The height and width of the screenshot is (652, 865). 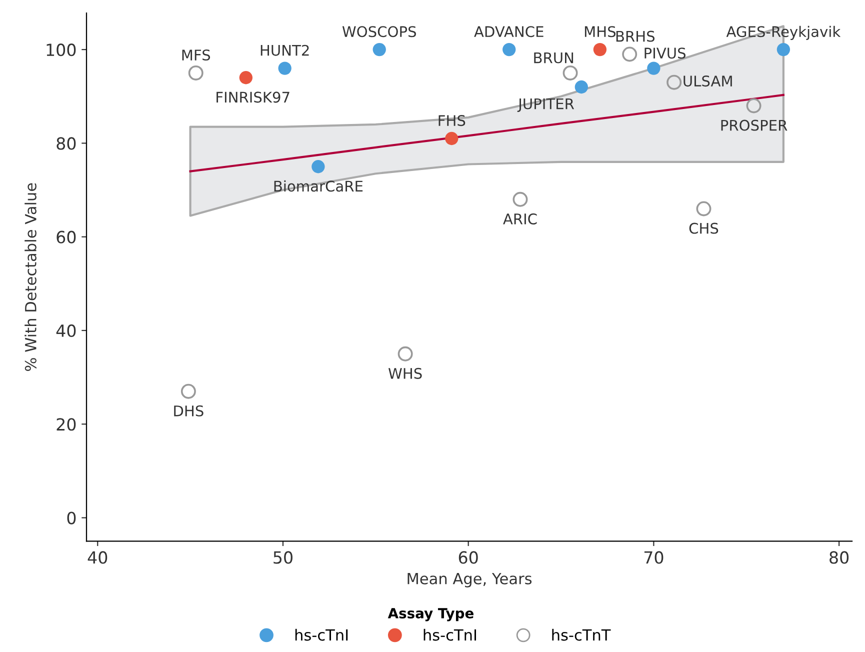 I want to click on x-tick-label: 70, so click(x=654, y=557).